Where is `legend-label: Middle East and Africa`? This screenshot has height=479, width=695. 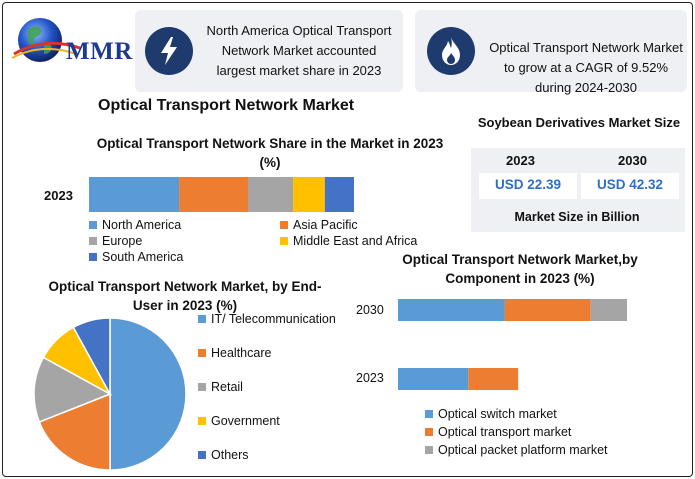 legend-label: Middle East and Africa is located at coordinates (355, 241).